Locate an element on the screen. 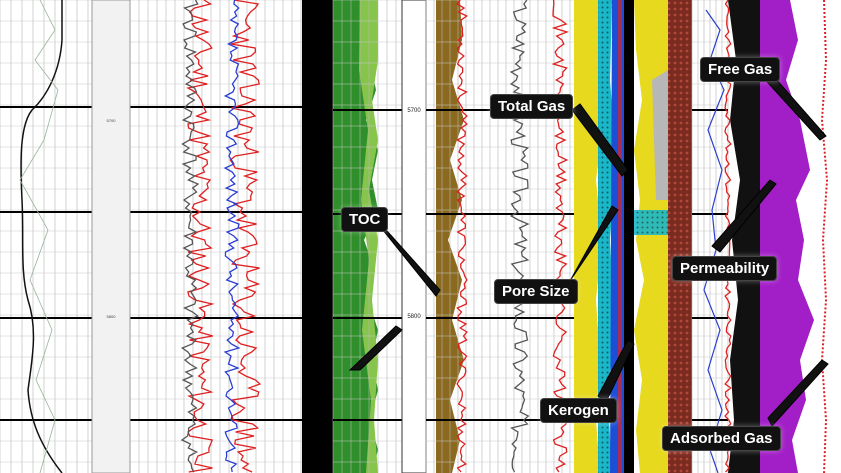  depth-label-5700: 5700 is located at coordinates (112, 120).